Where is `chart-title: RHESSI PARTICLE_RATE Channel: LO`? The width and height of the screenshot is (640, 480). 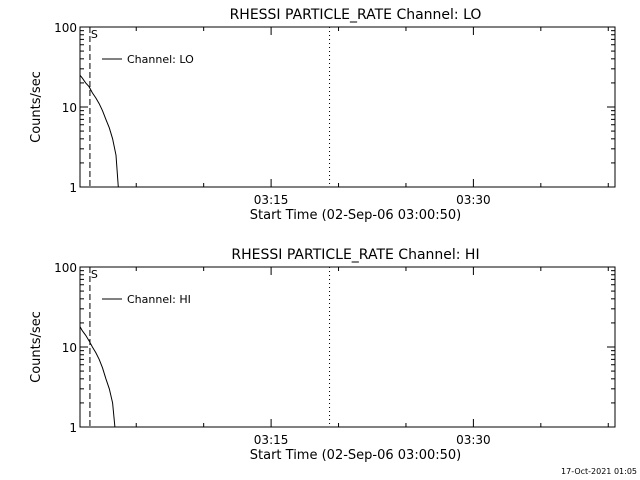
chart-title: RHESSI PARTICLE_RATE Channel: LO is located at coordinates (356, 15).